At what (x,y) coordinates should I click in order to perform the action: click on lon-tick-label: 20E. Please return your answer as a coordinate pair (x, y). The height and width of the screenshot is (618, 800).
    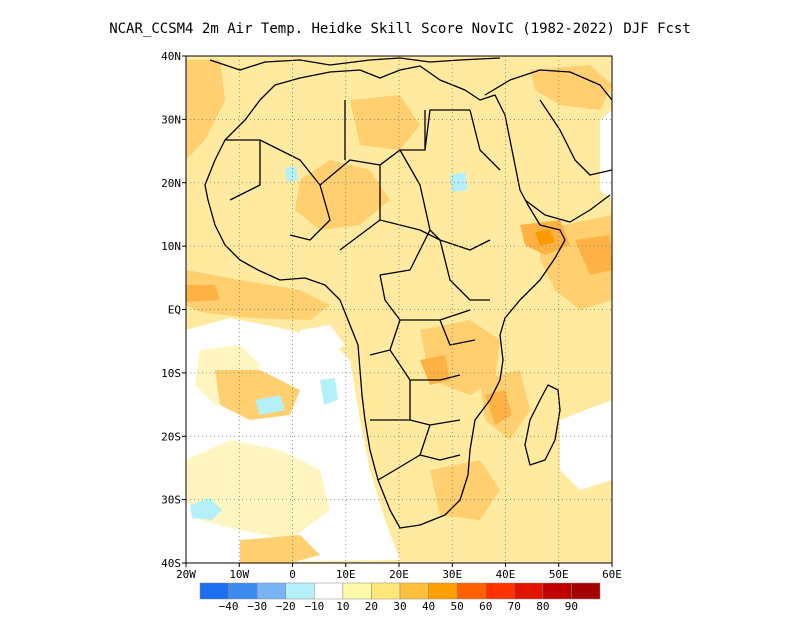
    Looking at the image, I should click on (399, 574).